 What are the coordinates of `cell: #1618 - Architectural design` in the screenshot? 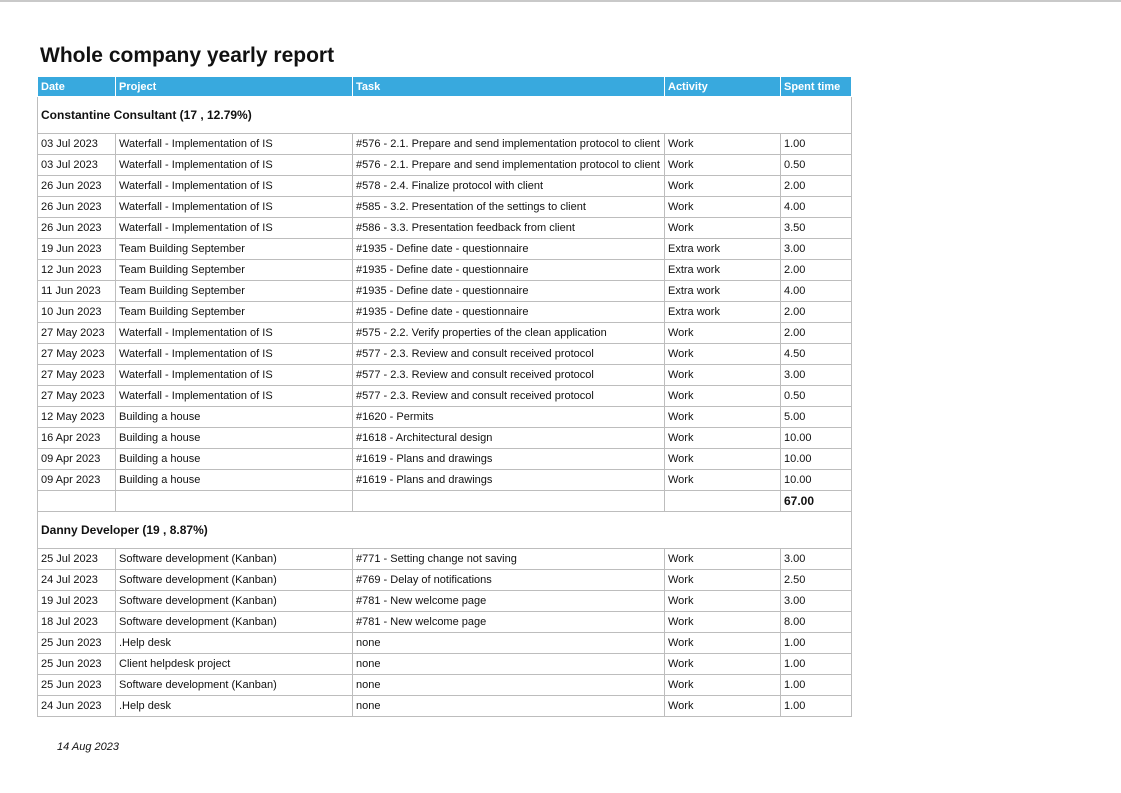 It's located at (508, 438).